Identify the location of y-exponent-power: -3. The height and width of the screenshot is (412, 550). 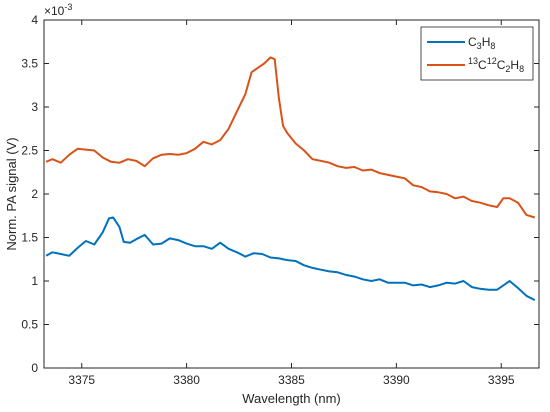
(68, 7).